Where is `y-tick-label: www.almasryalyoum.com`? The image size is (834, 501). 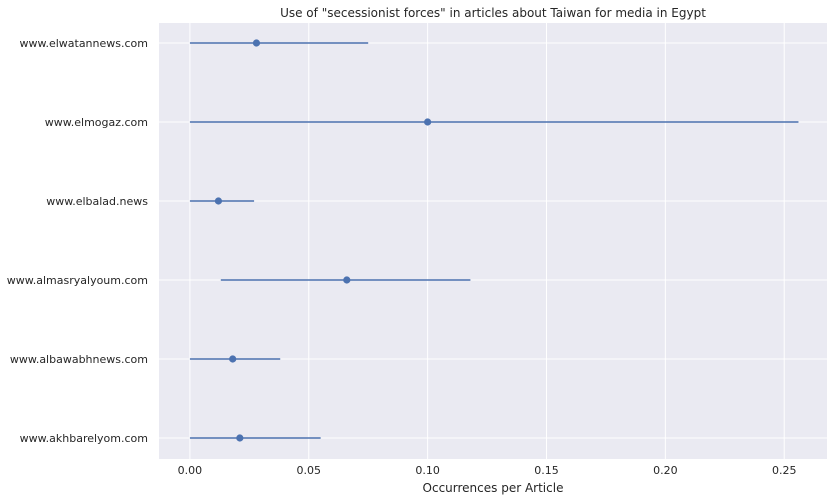
y-tick-label: www.almasryalyoum.com is located at coordinates (77, 280).